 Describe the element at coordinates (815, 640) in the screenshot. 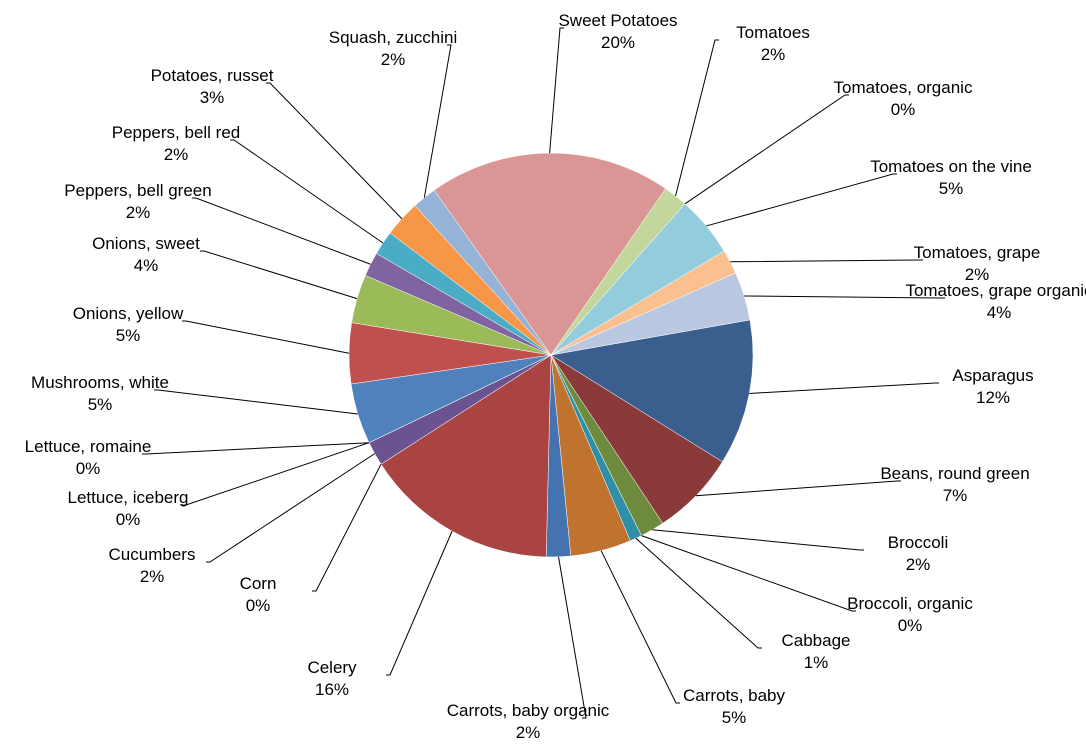

I see `slice-label: Cabbage` at that location.